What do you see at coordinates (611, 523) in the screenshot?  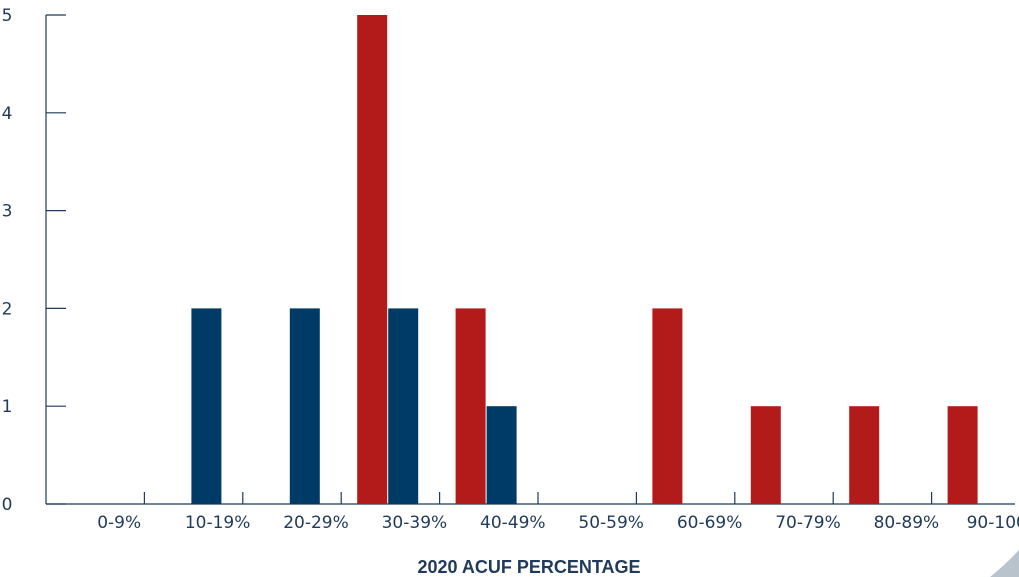 I see `x-tick-label: 50-59%` at bounding box center [611, 523].